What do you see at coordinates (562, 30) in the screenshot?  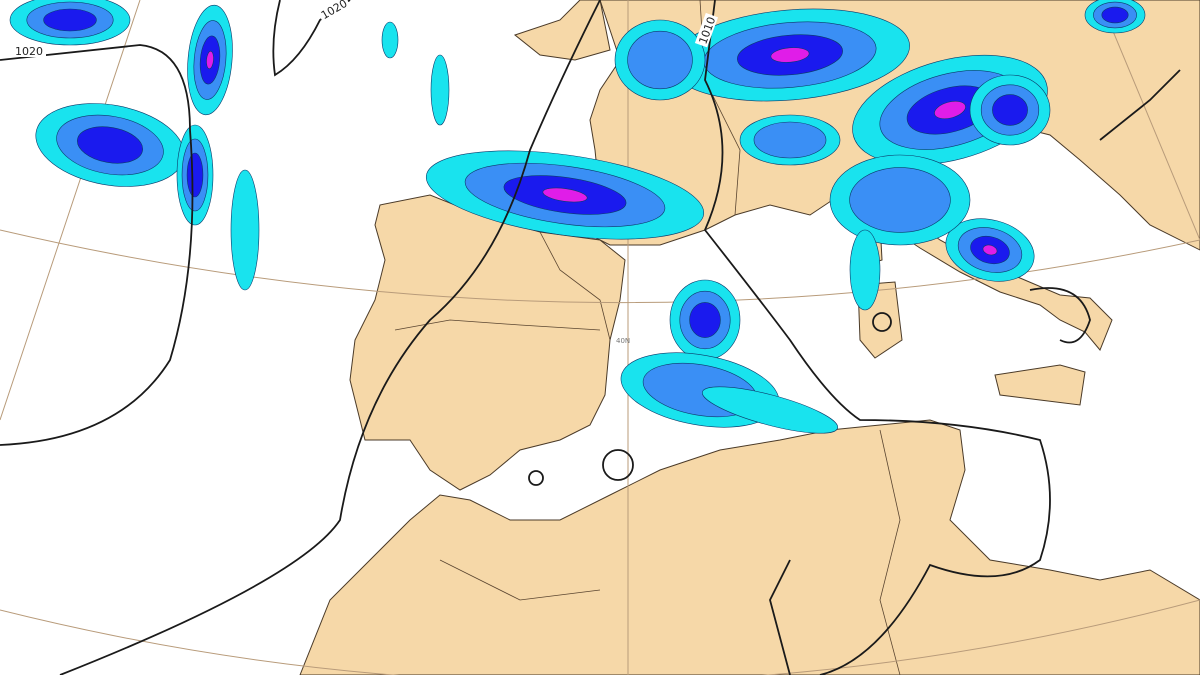 I see `land-england` at bounding box center [562, 30].